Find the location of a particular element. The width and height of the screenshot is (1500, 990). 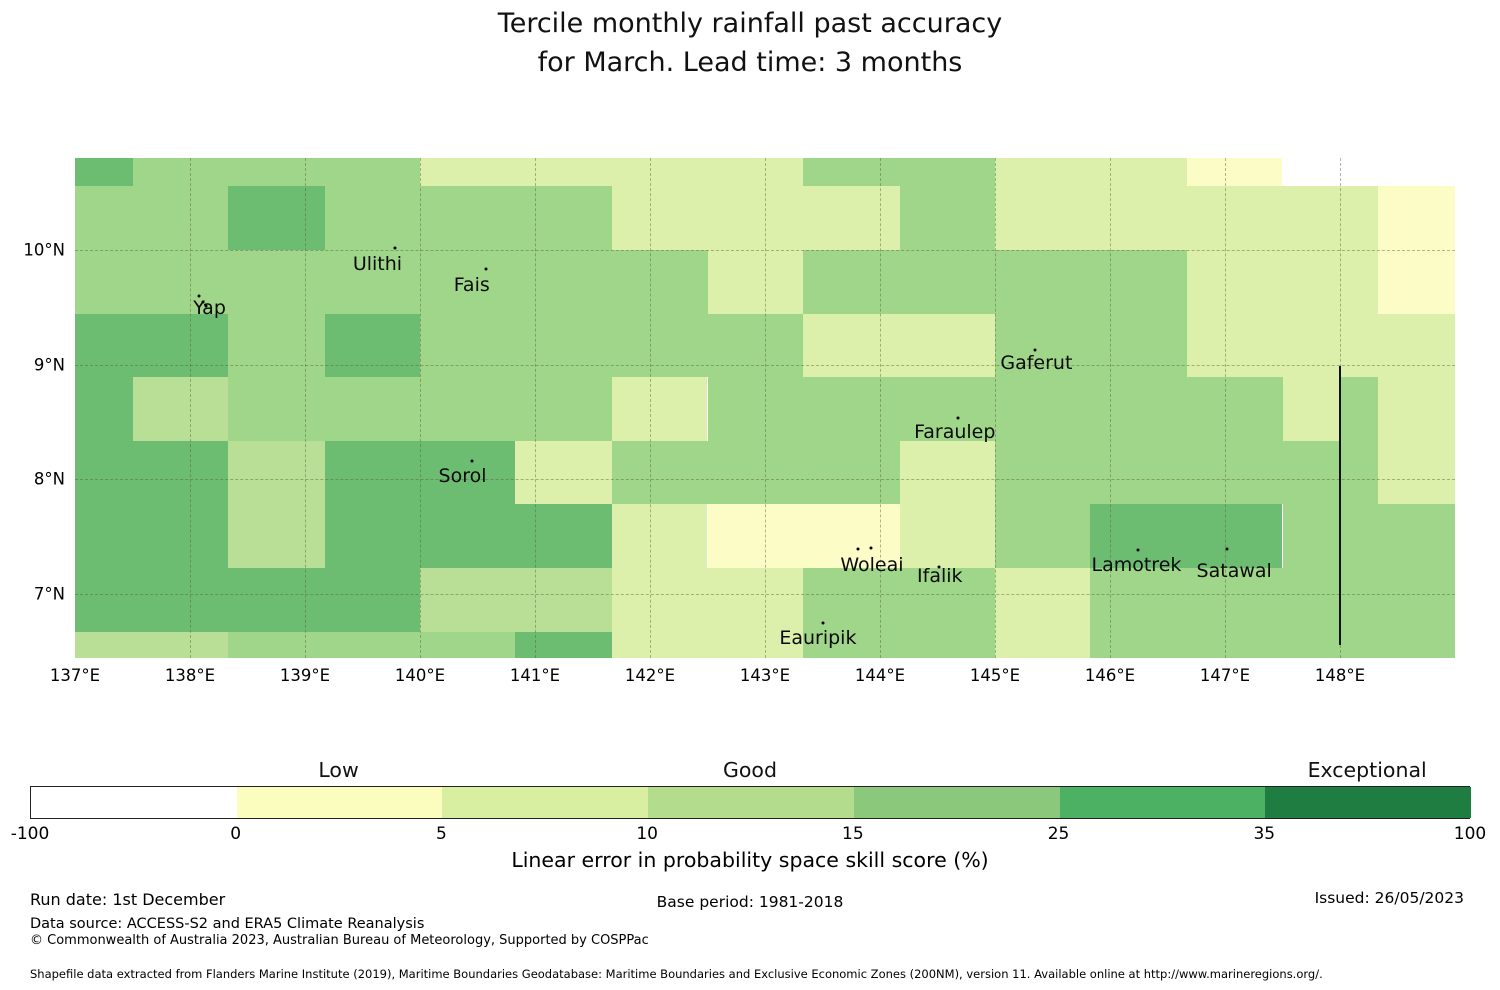

colorbar-category-label: Exceptional is located at coordinates (1367, 770).